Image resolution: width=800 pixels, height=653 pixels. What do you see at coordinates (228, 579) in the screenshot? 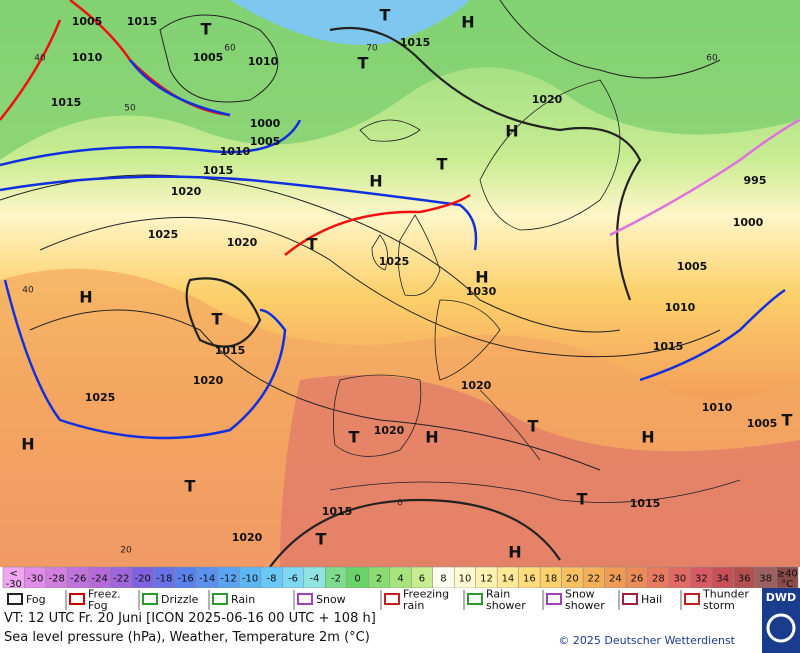
I see `scale-label: -12` at bounding box center [228, 579].